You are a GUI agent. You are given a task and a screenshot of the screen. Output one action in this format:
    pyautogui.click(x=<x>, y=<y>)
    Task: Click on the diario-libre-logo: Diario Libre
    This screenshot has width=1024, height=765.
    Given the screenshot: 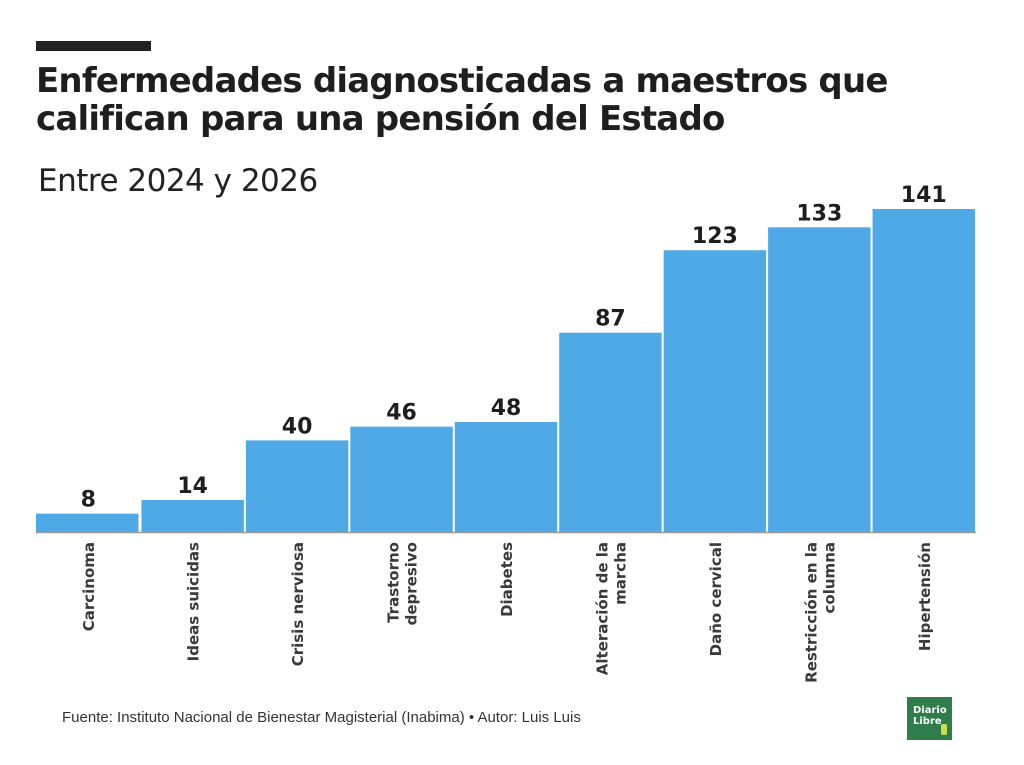 What is the action you would take?
    pyautogui.click(x=929, y=718)
    